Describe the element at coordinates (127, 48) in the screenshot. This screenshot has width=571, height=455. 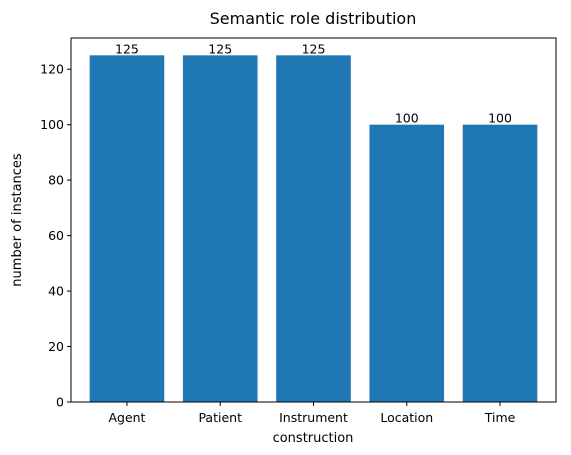
I see `data-label-agent: 125` at that location.